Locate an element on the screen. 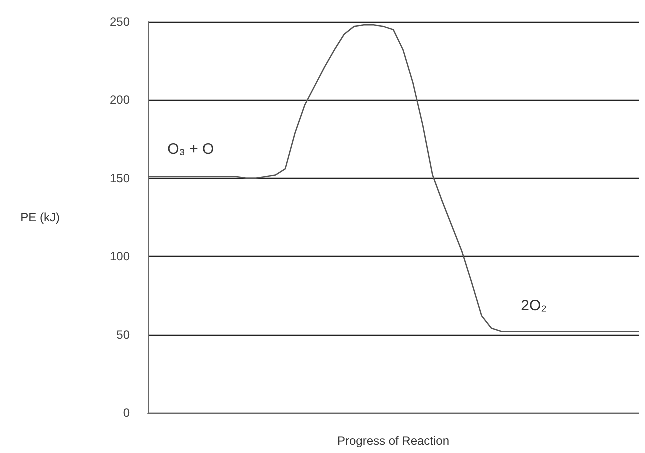  y-tick-label: 0 is located at coordinates (126, 413).